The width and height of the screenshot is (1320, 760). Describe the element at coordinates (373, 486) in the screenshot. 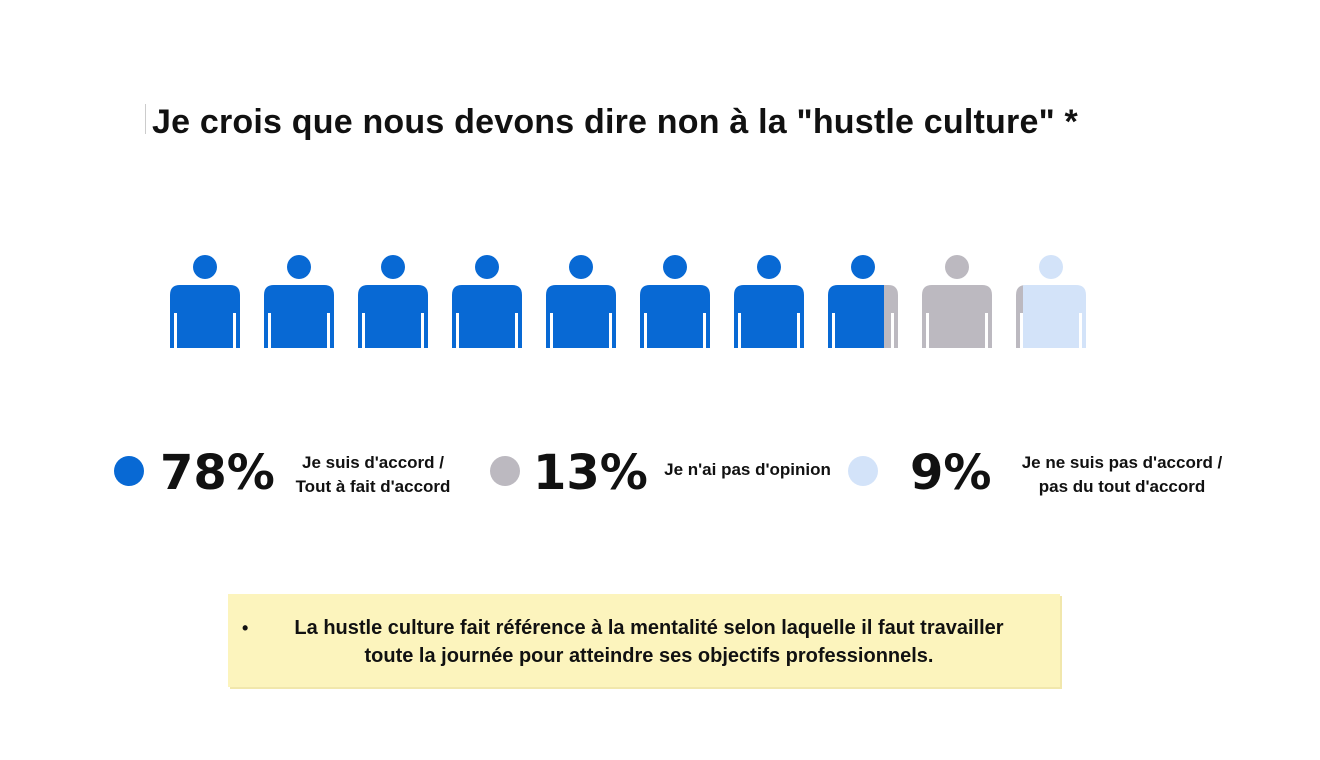

I see `legend-label-agree-line-2: Tout à fait d'accord` at that location.